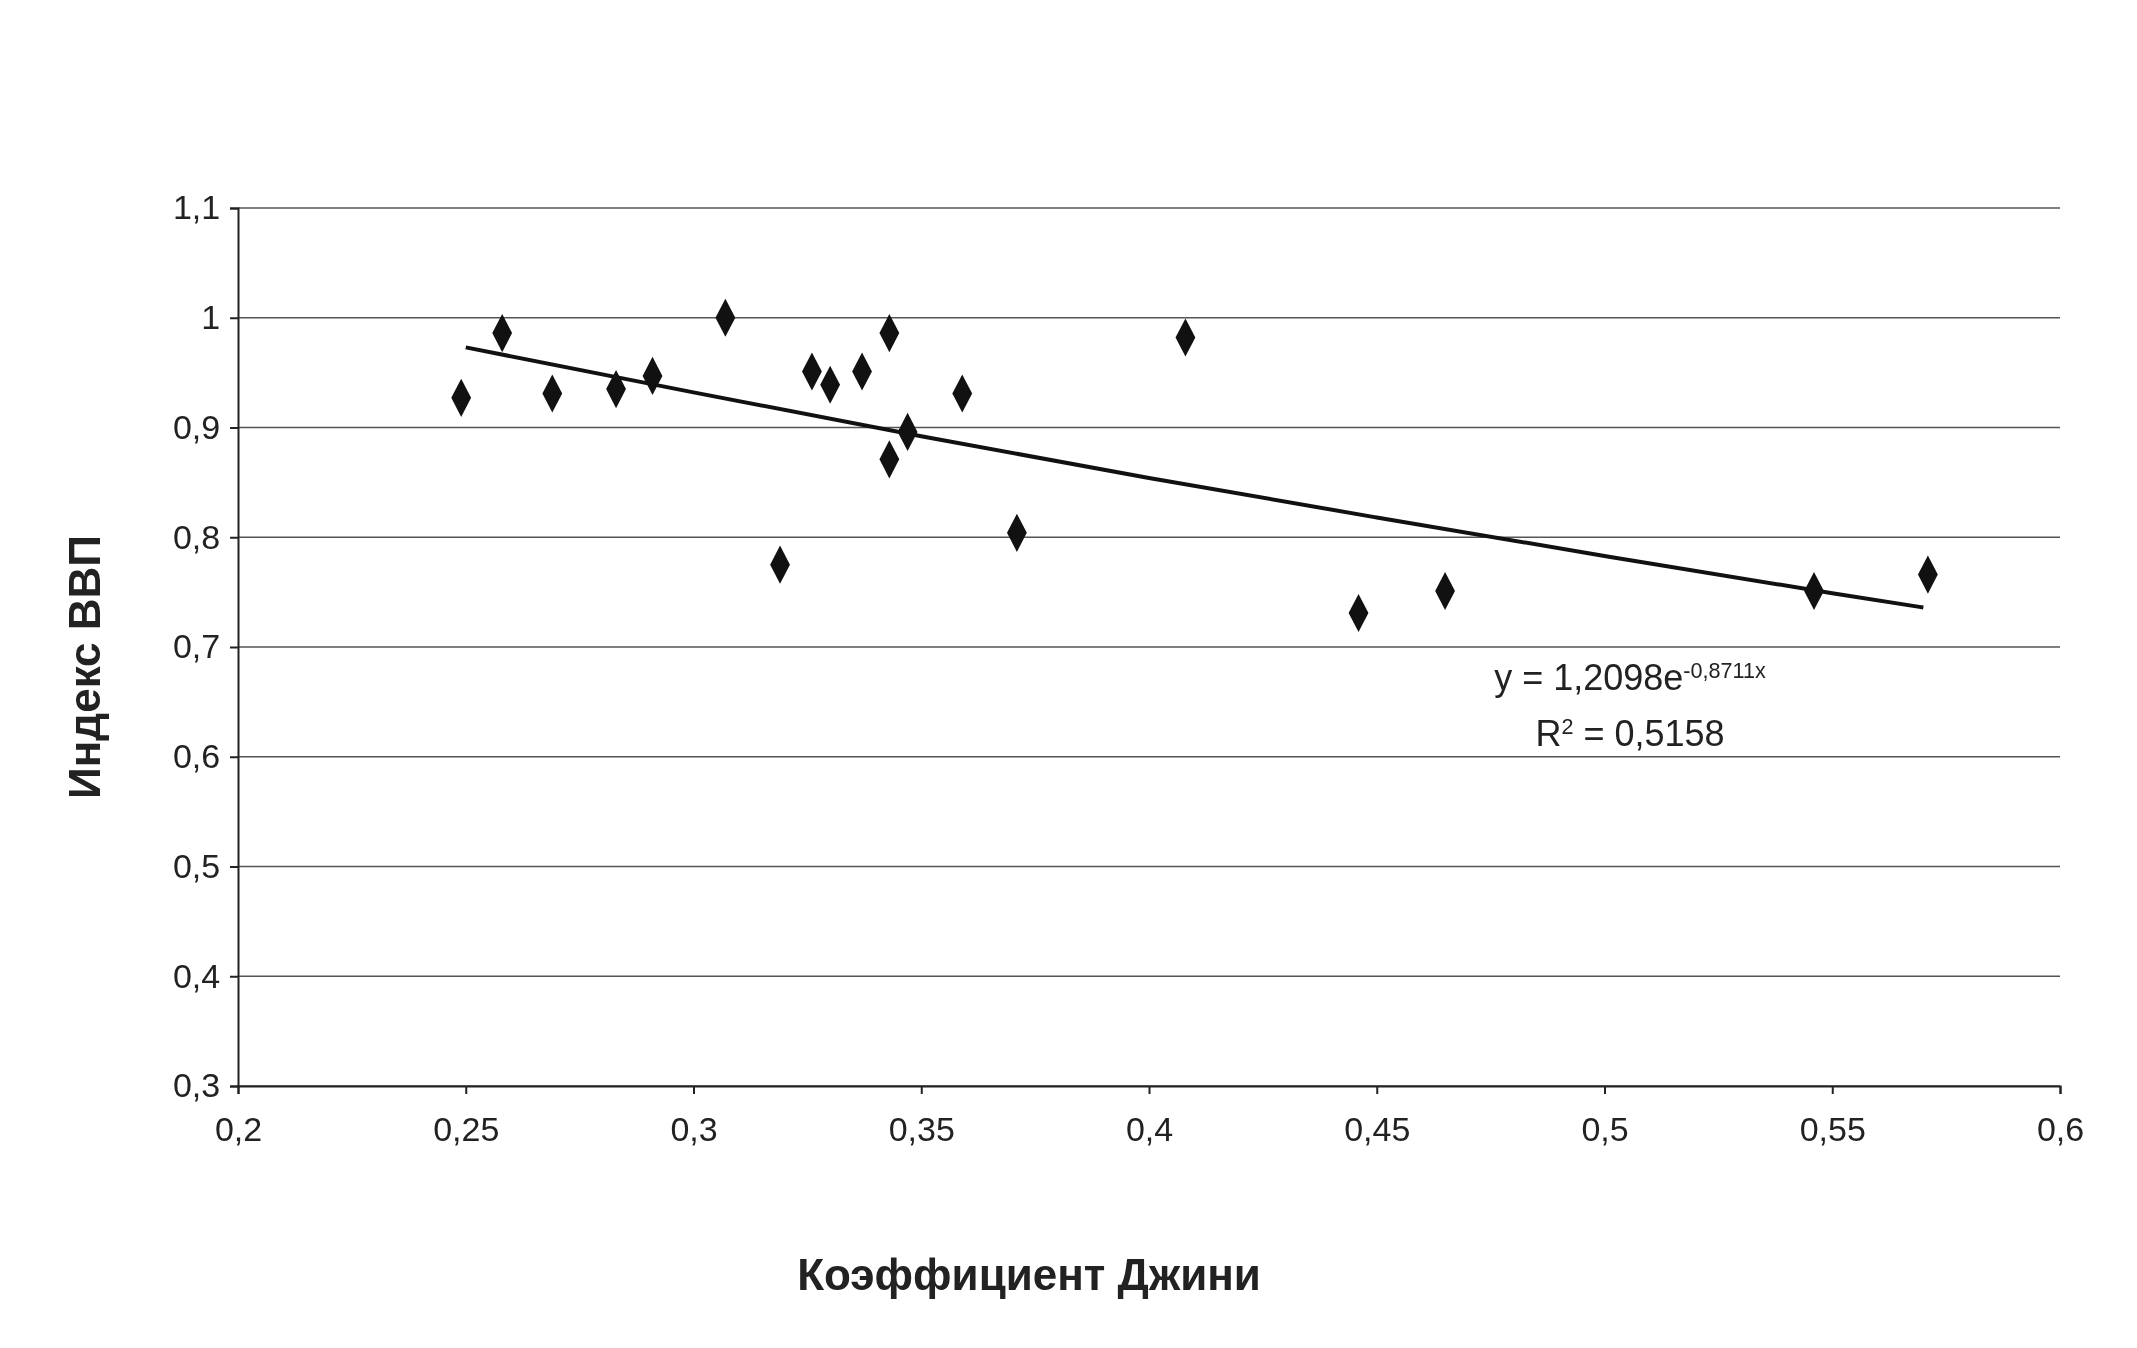 The height and width of the screenshot is (1348, 2137). I want to click on y-tick-label: 0,7, so click(196, 646).